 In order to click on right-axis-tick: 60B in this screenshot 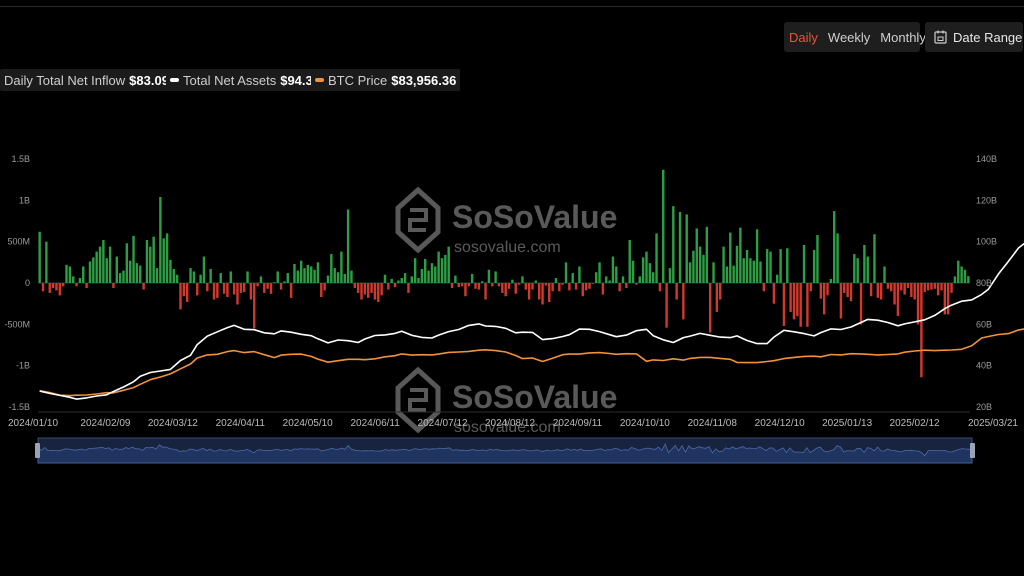, I will do `click(984, 324)`.